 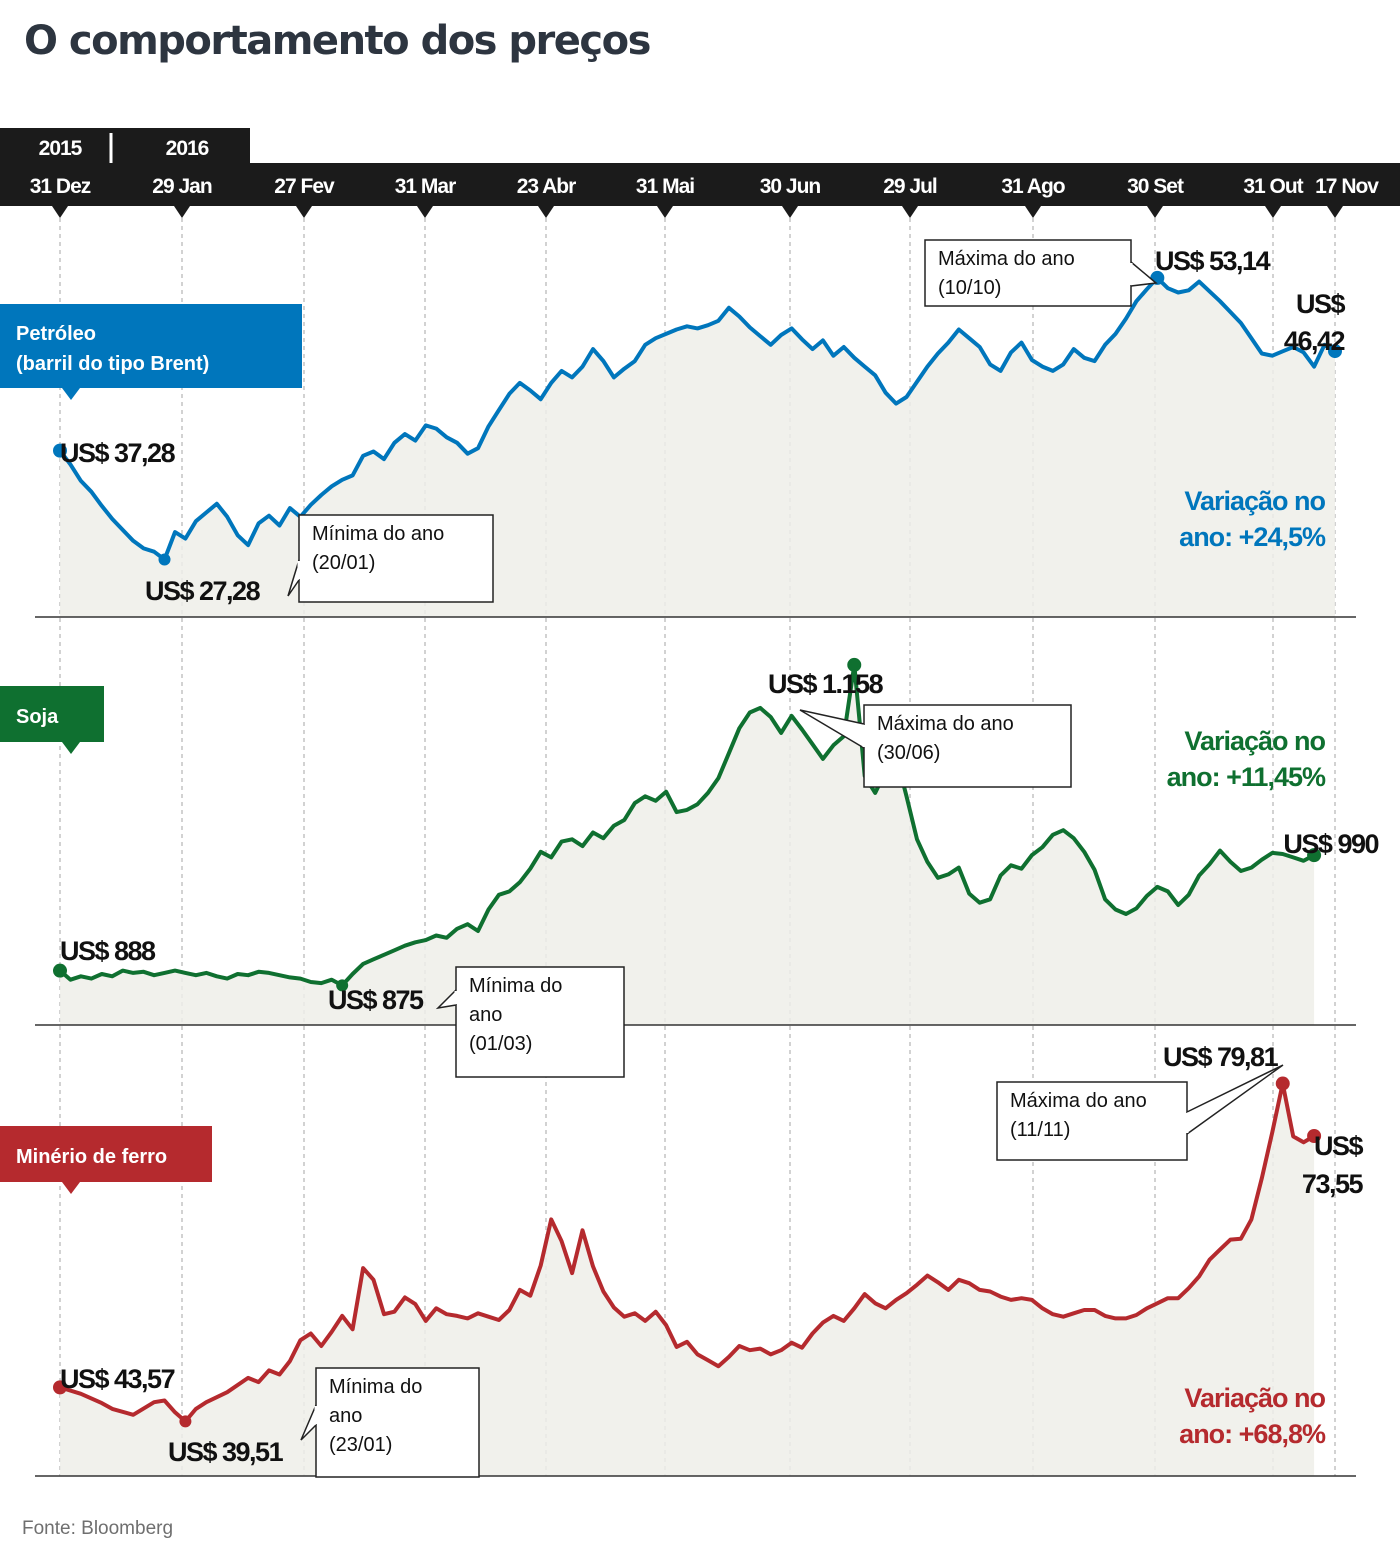 What do you see at coordinates (342, 985) in the screenshot?
I see `soja-min-point` at bounding box center [342, 985].